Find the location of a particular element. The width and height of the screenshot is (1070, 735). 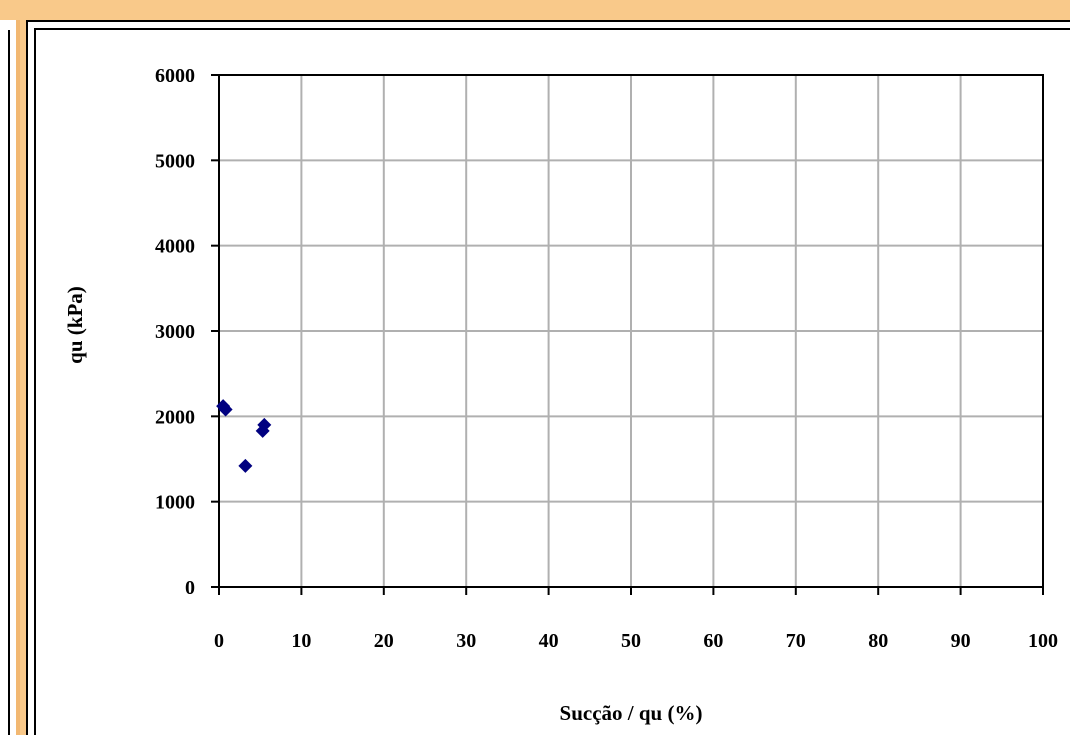

y-tick-label: 3000 is located at coordinates (175, 332).